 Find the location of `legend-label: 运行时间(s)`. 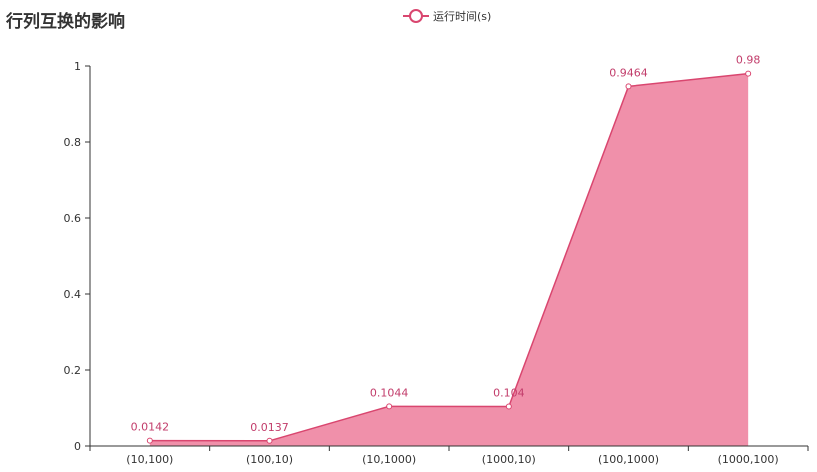

legend-label: 运行时间(s) is located at coordinates (462, 16).